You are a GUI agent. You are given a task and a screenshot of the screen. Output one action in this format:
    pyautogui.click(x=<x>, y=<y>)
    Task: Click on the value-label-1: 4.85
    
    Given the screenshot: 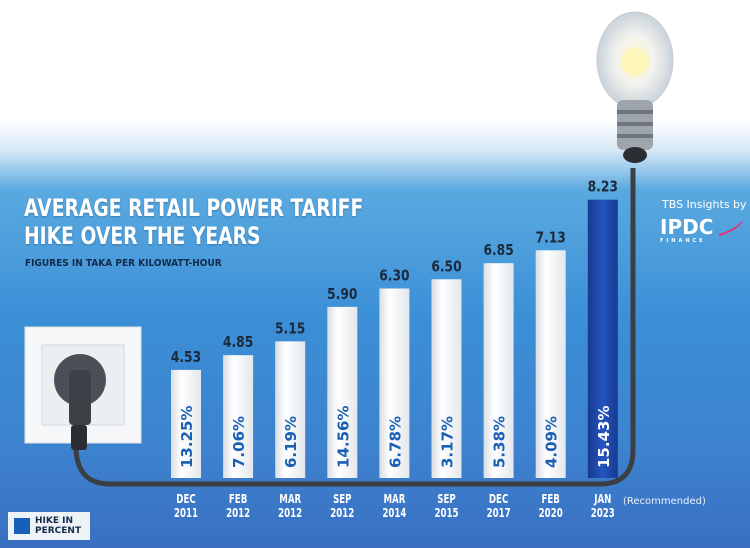 What is the action you would take?
    pyautogui.click(x=238, y=342)
    